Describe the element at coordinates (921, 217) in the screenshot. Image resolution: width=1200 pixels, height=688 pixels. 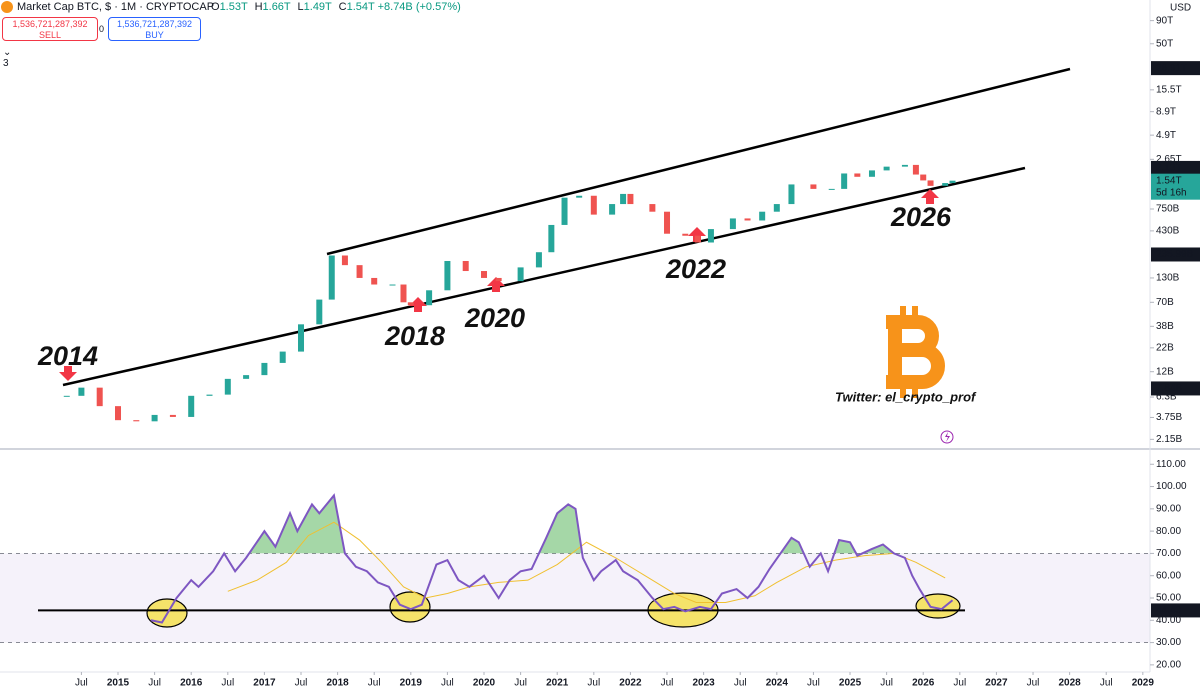
I see `annotation: 2026` at that location.